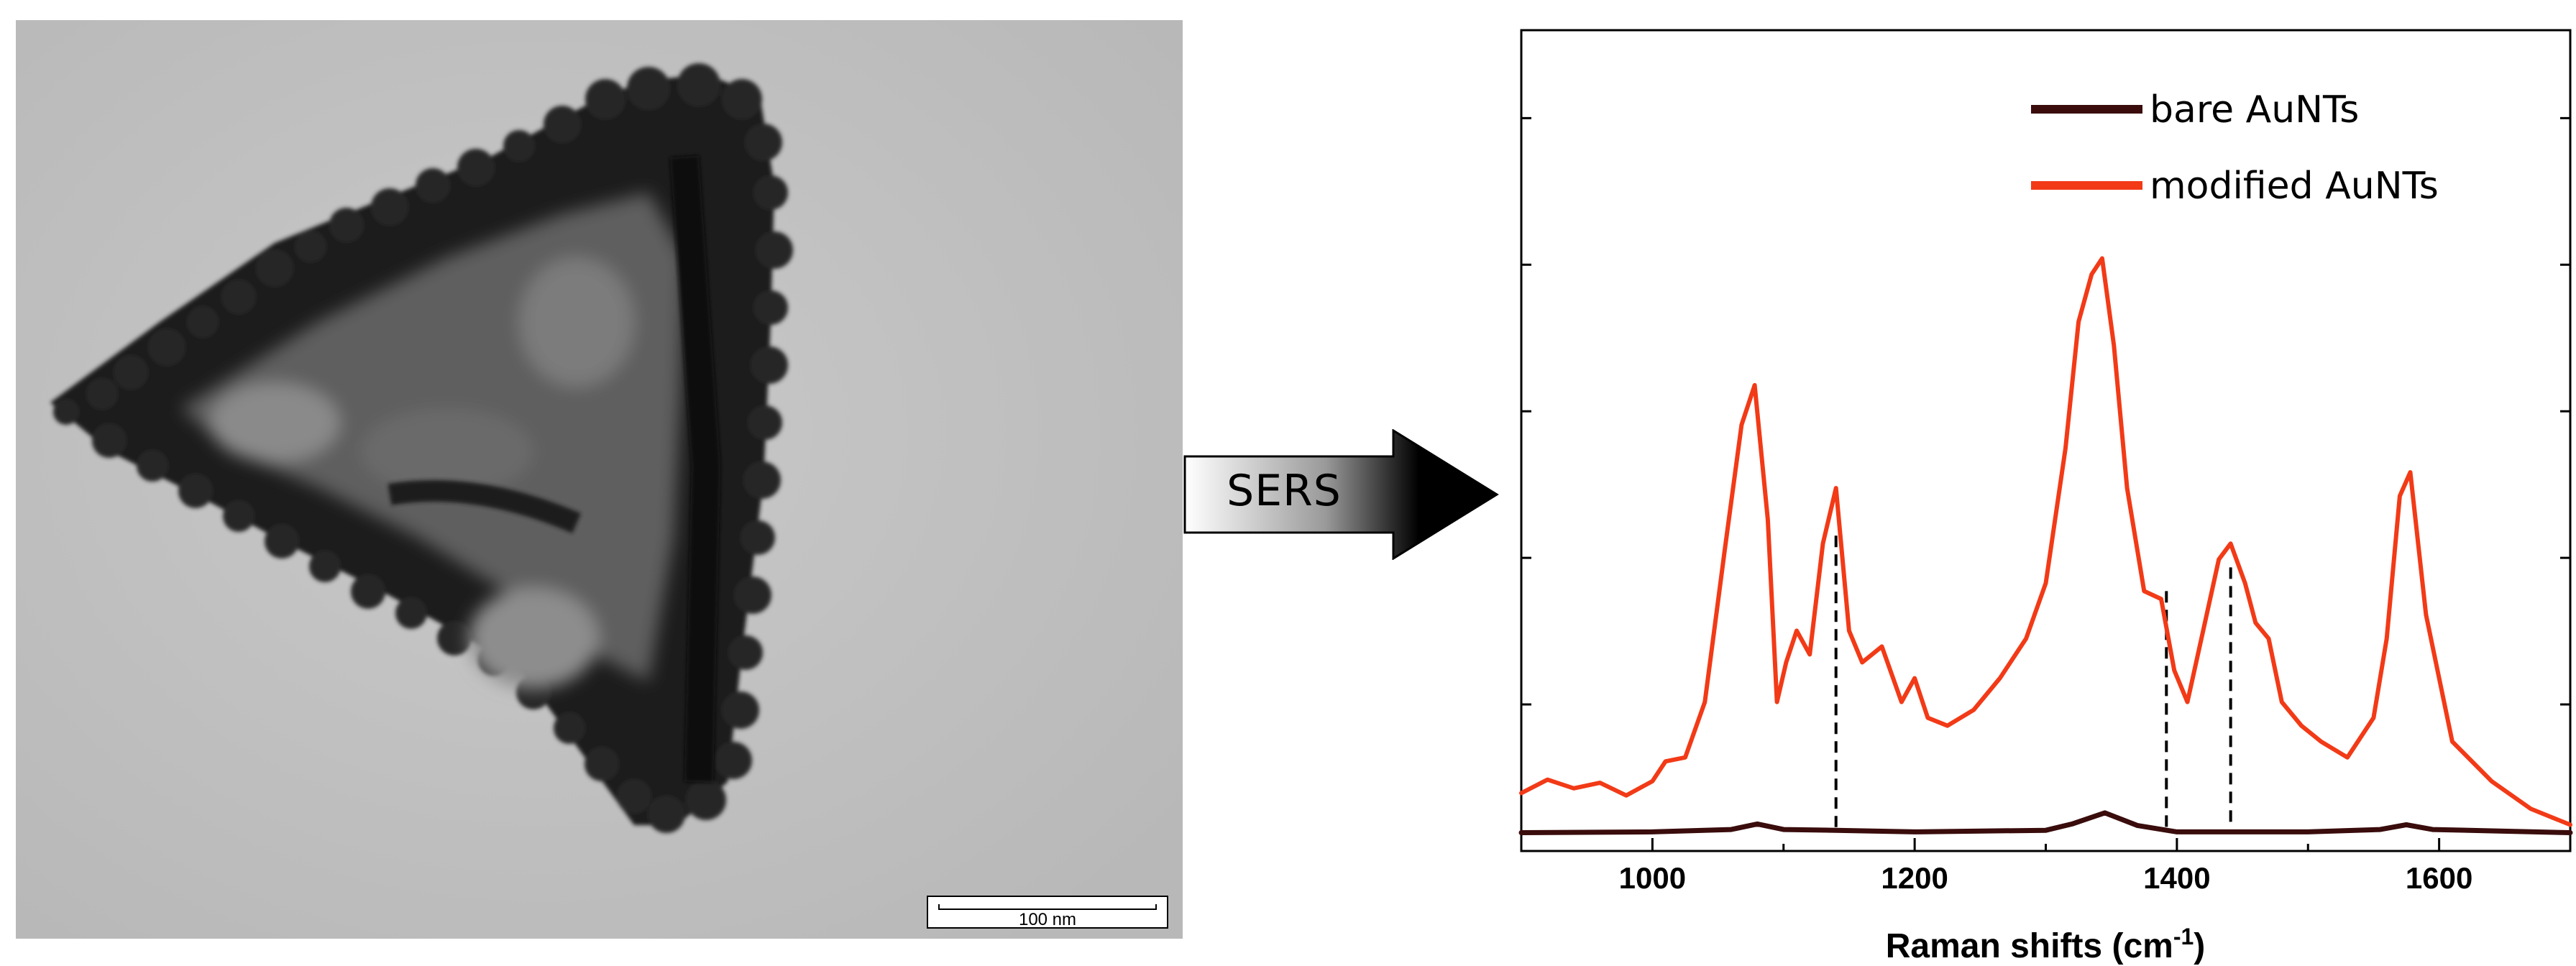 Image resolution: width=2576 pixels, height=966 pixels. I want to click on x-axis-title-suffix: ), so click(2199, 946).